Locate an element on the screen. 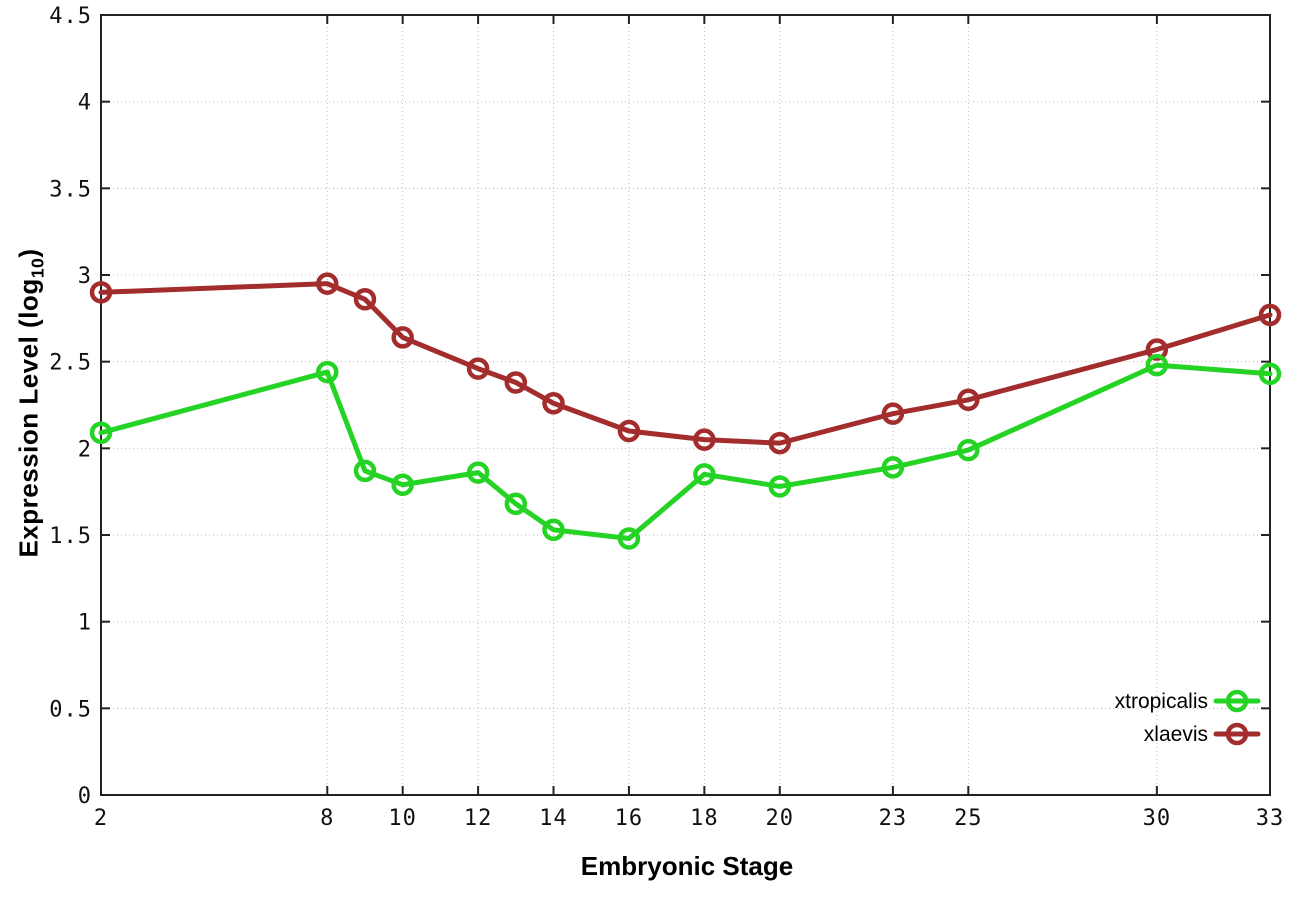 Image resolution: width=1296 pixels, height=907 pixels. x-tick-label: 8 is located at coordinates (327, 818).